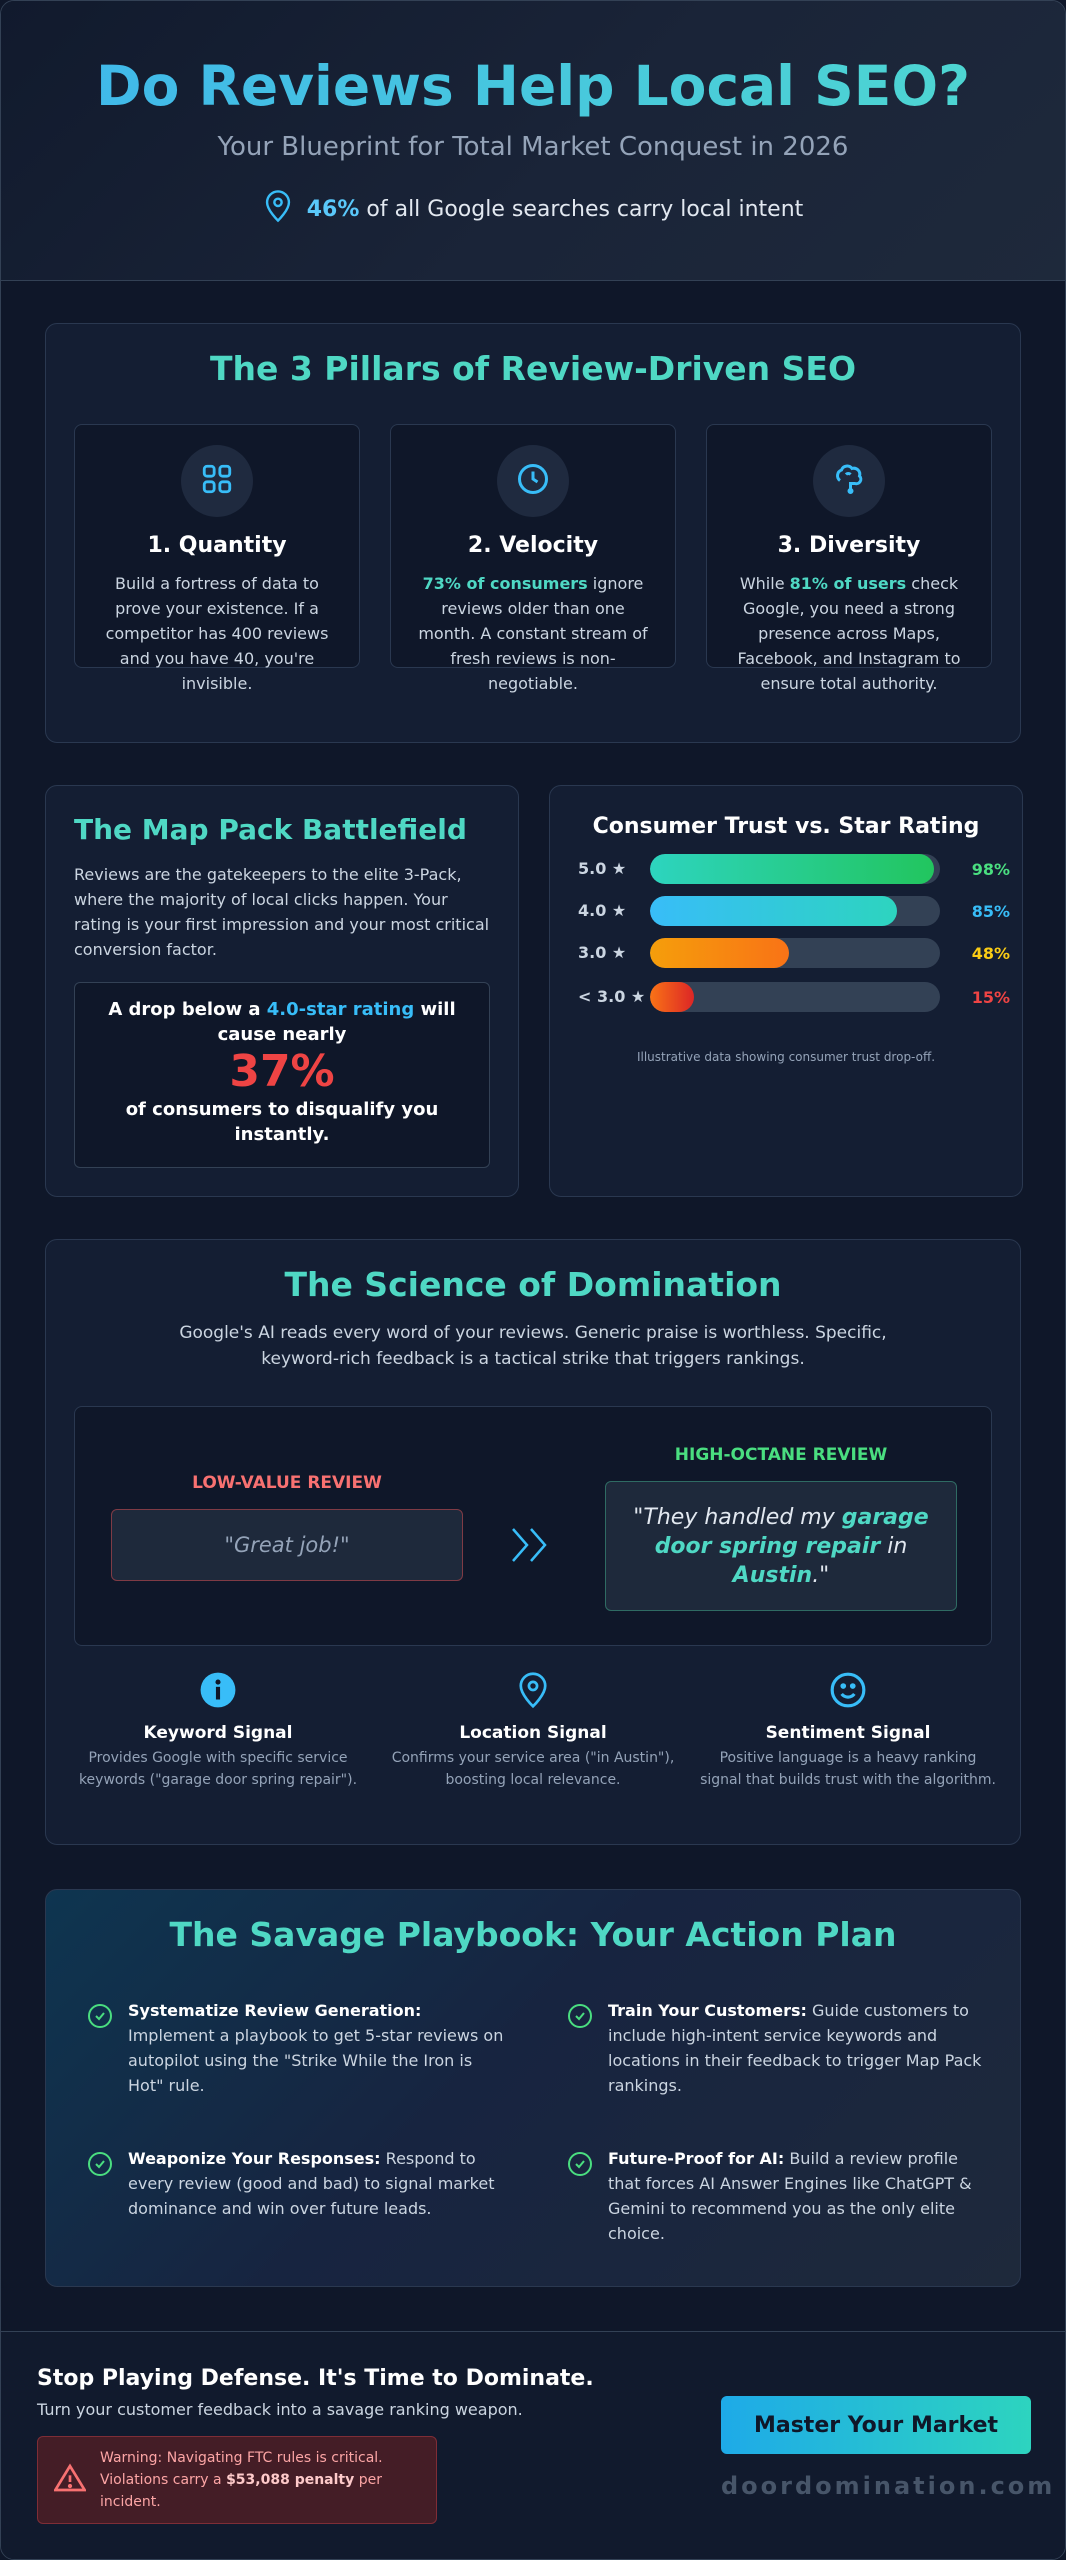 The height and width of the screenshot is (2560, 1066). What do you see at coordinates (533, 545) in the screenshot?
I see `pillar-title: 2. Velocity` at bounding box center [533, 545].